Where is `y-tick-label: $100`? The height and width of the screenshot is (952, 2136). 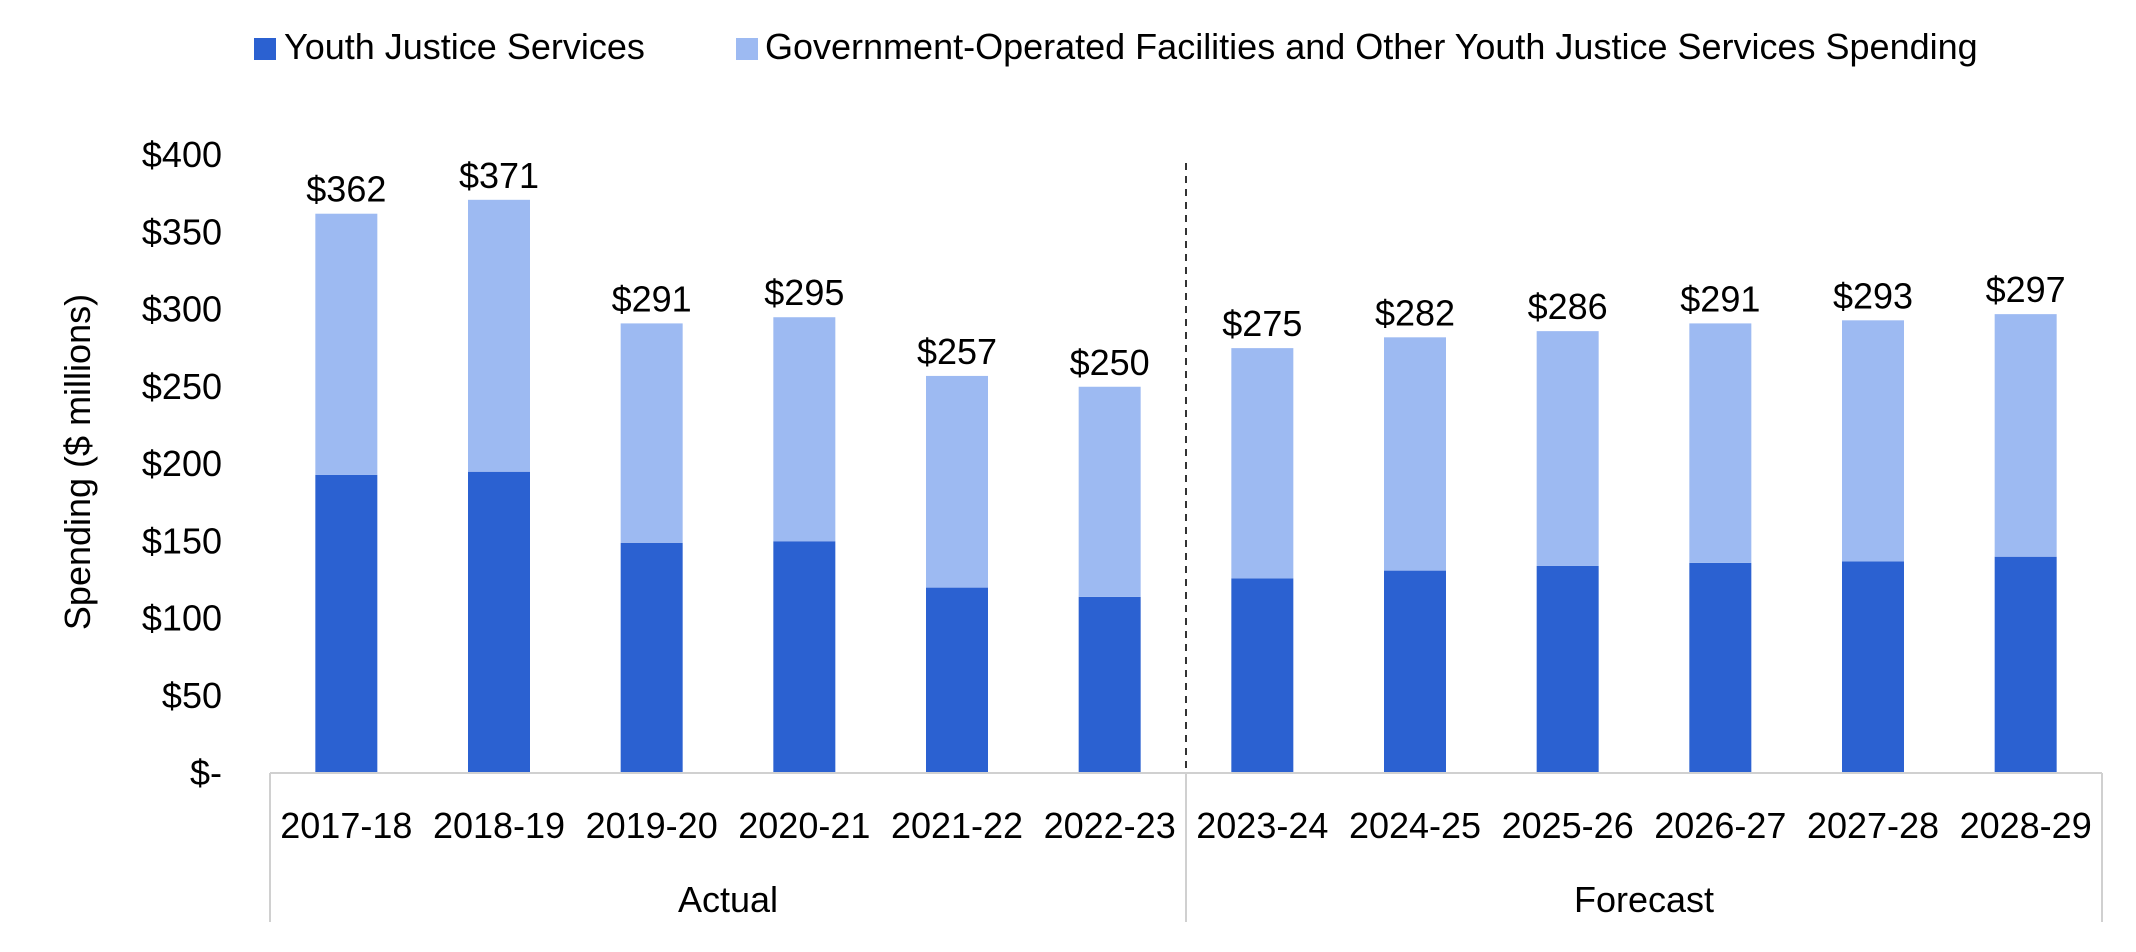 y-tick-label: $100 is located at coordinates (182, 618).